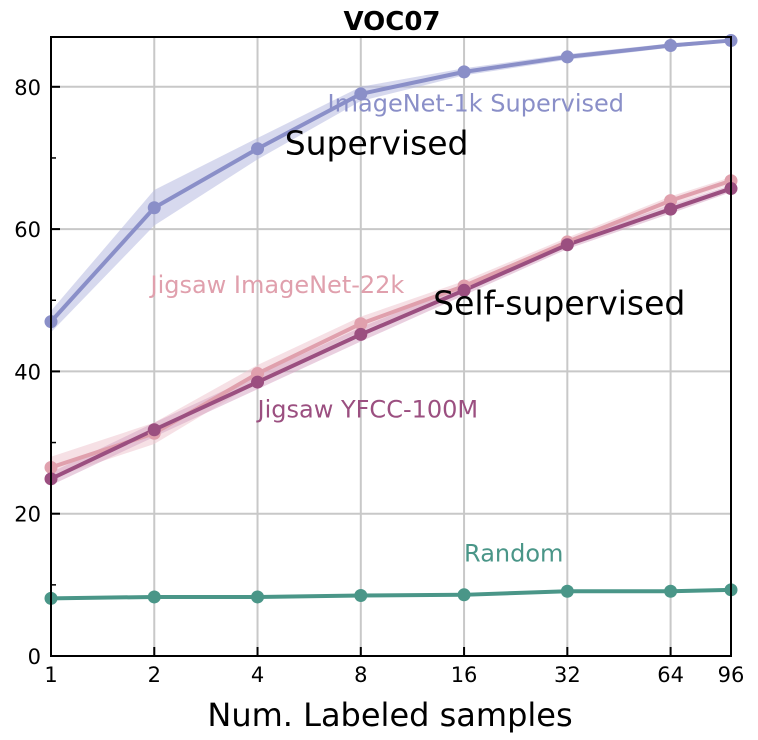 This screenshot has width=758, height=740. What do you see at coordinates (567, 675) in the screenshot?
I see `x-tick-label: 32` at bounding box center [567, 675].